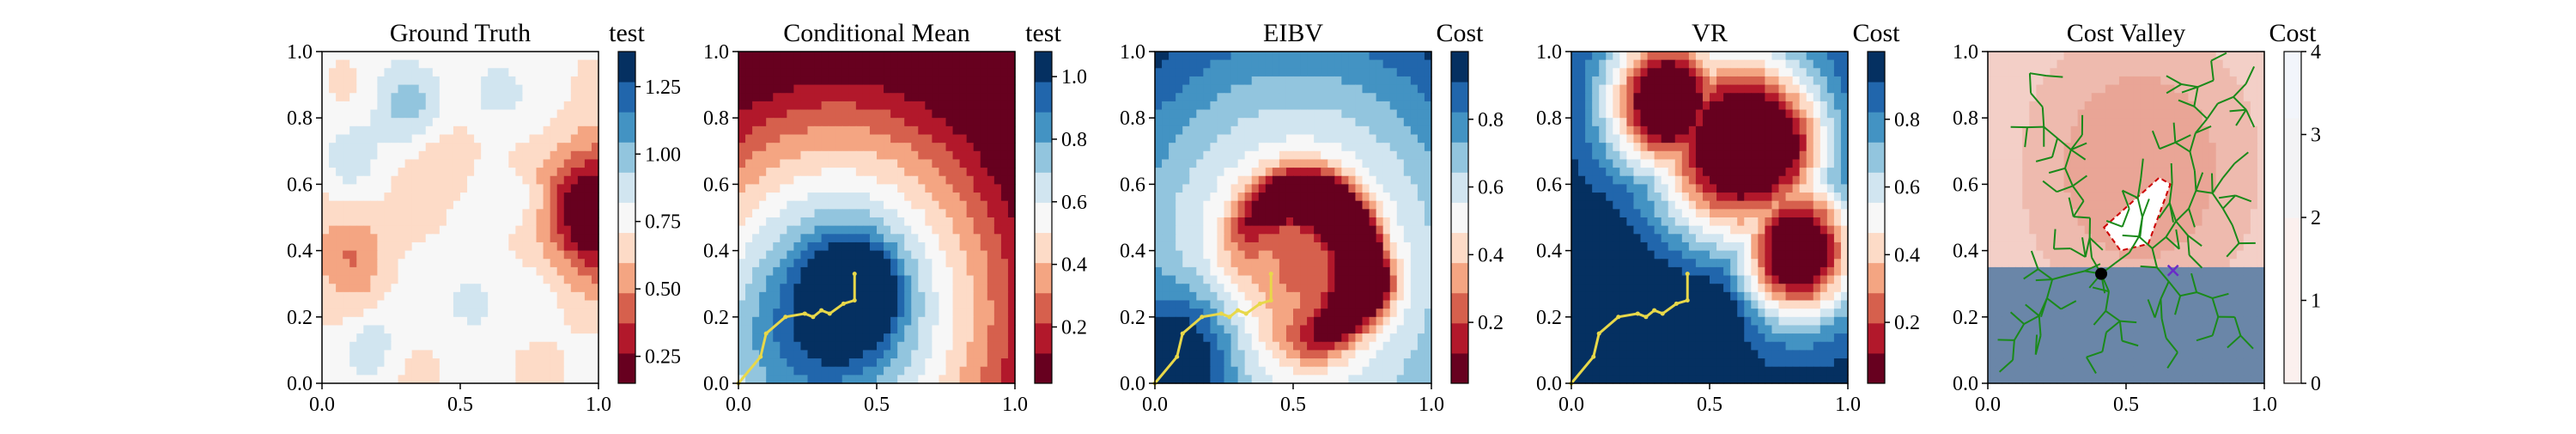  I want to click on colorbar-tick-label: 3, so click(2316, 136).